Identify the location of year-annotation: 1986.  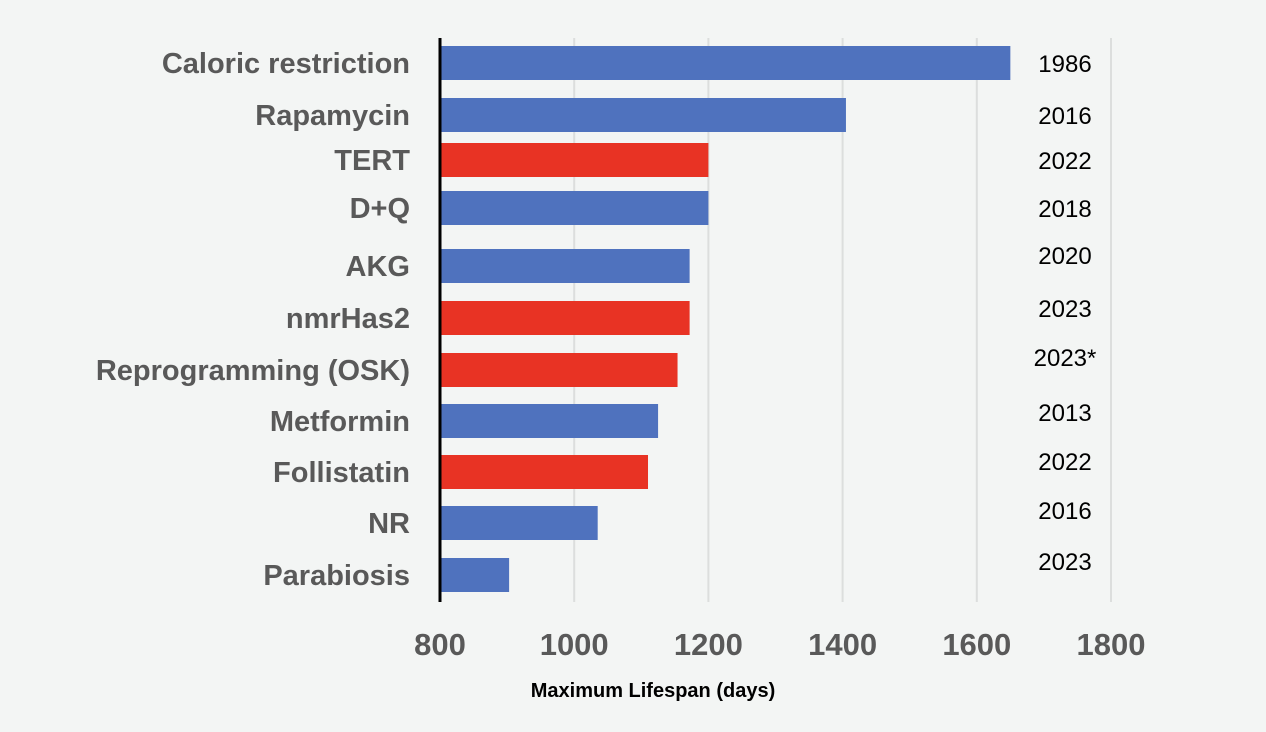
(1064, 64).